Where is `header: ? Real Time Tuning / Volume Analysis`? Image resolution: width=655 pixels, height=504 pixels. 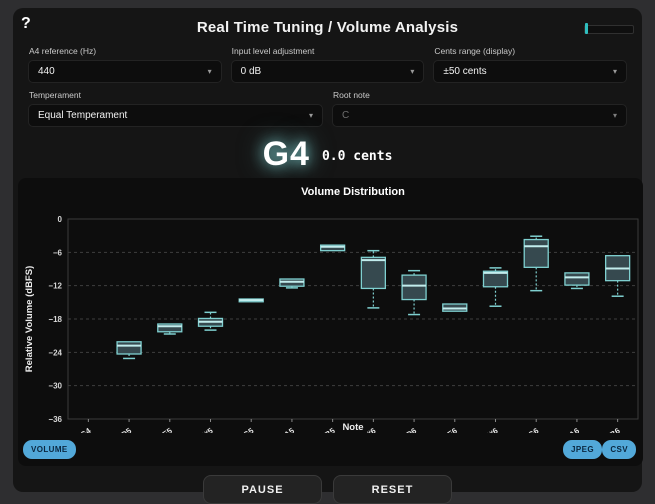 header: ? Real Time Tuning / Volume Analysis is located at coordinates (327, 29).